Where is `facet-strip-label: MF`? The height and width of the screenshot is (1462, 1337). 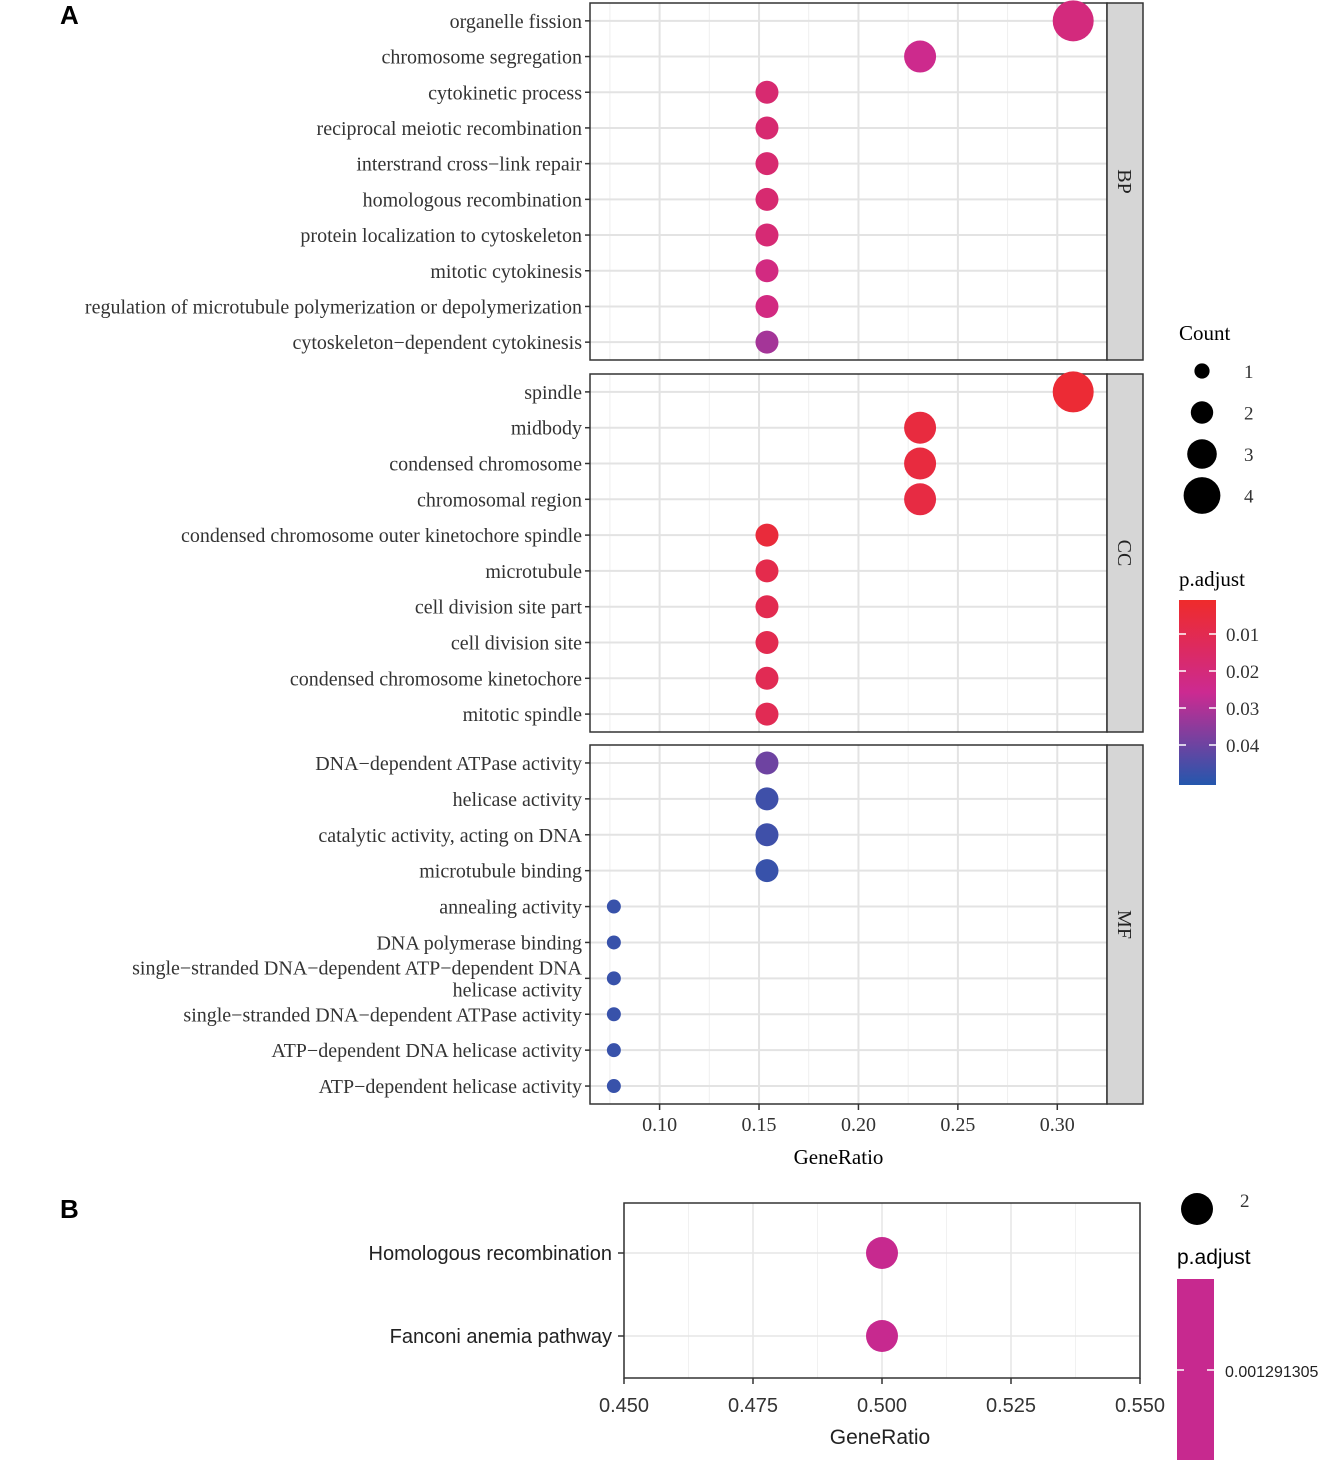
facet-strip-label: MF is located at coordinates (1124, 924).